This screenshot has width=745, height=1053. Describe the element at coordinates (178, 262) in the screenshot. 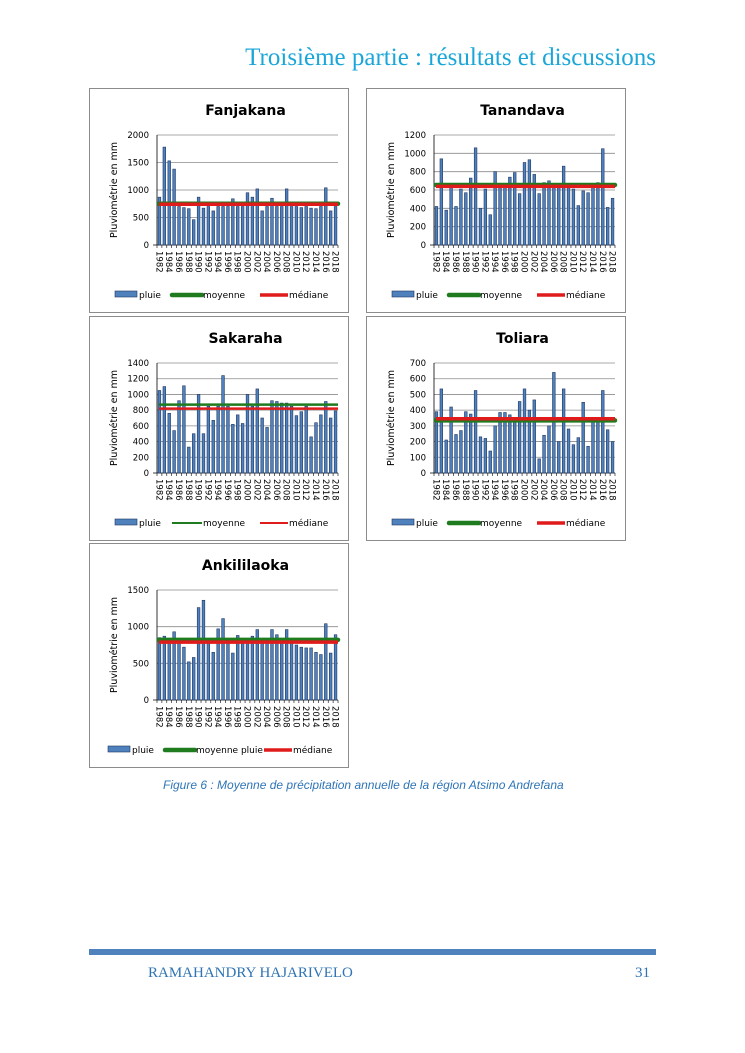

I see `x-tick-label: 1986` at that location.